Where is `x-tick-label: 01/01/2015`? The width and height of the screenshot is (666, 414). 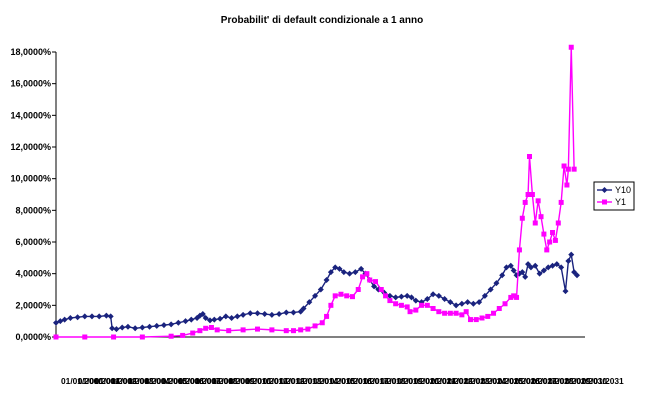
x-tick-label: 01/01/2015 is located at coordinates (334, 381).